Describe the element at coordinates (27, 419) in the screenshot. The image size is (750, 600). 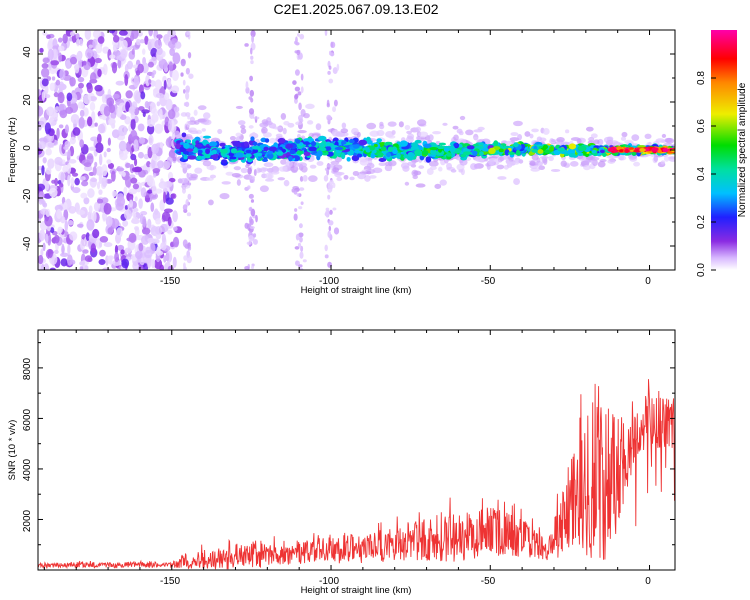
I see `bottom-y-tick-label: 6000` at that location.